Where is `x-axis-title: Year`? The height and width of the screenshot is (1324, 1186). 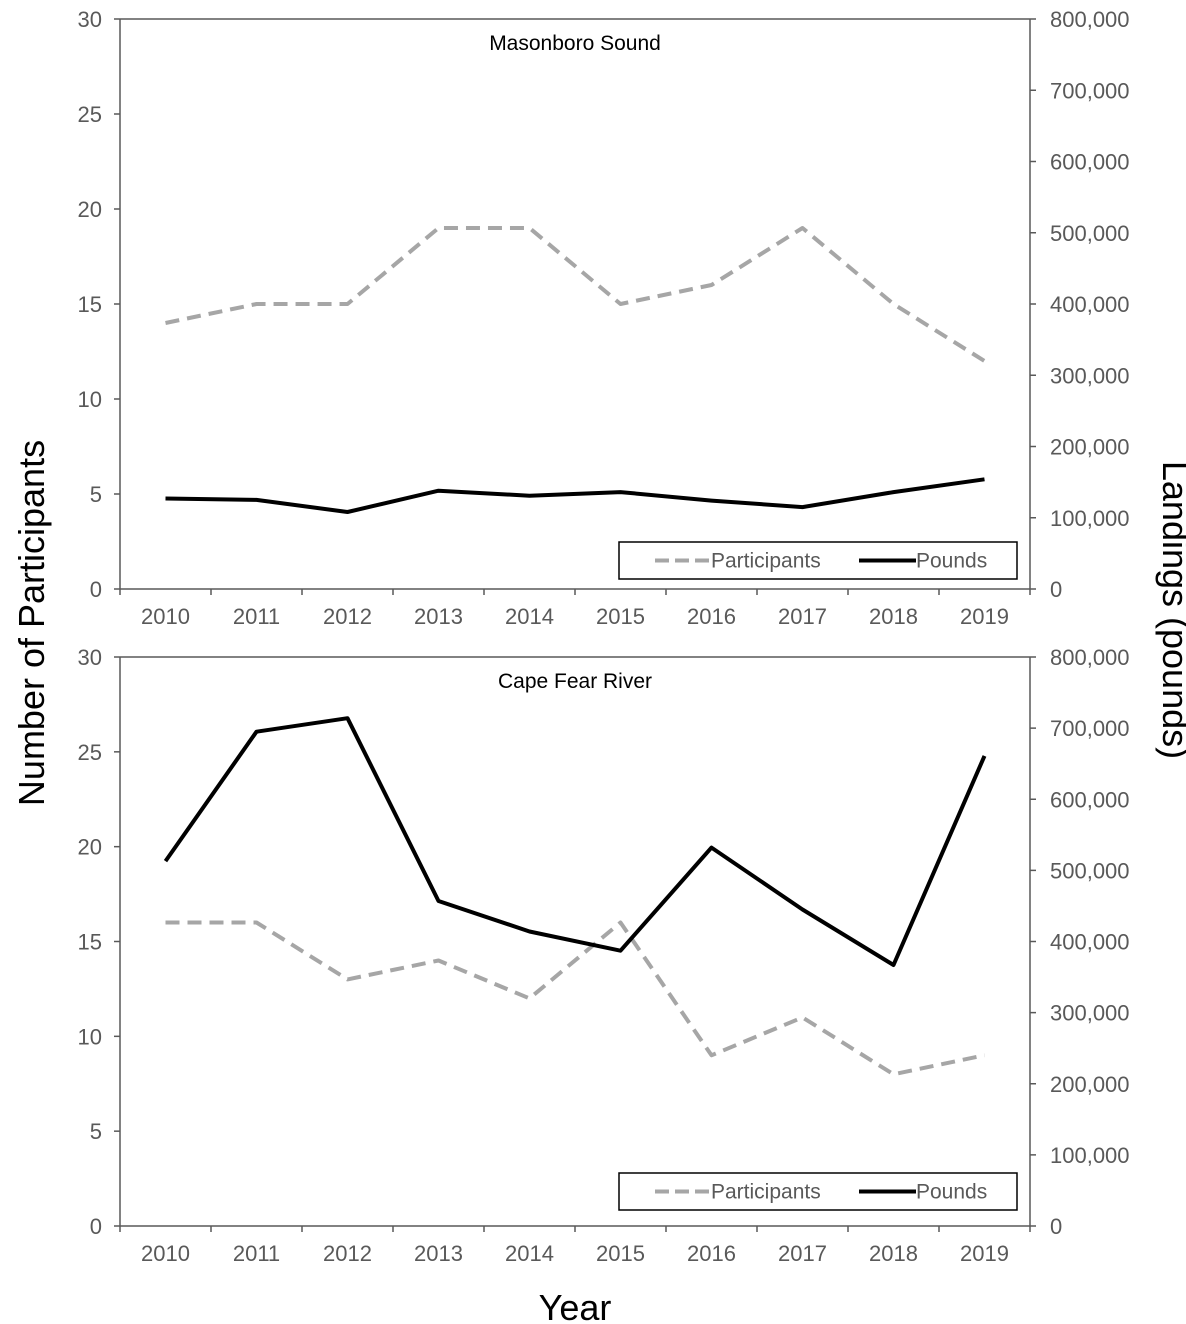
x-axis-title: Year is located at coordinates (575, 1305).